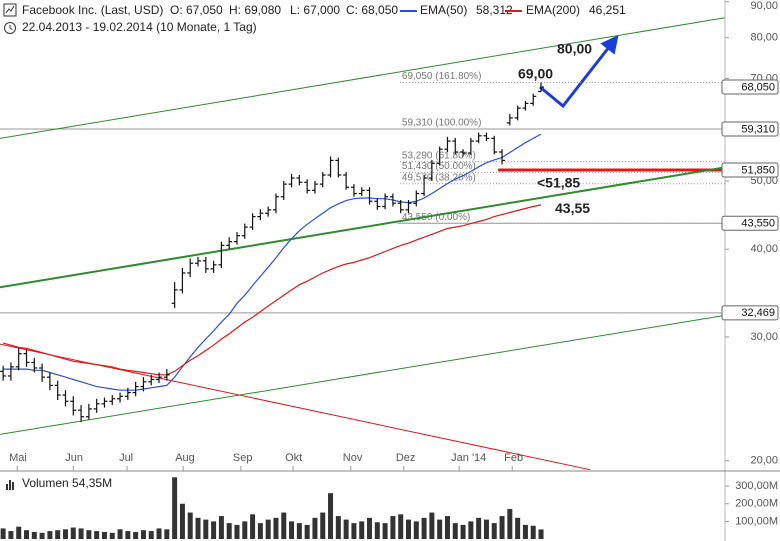 This screenshot has width=780, height=541. Describe the element at coordinates (126, 458) in the screenshot. I see `x-tick-label: Jul` at that location.